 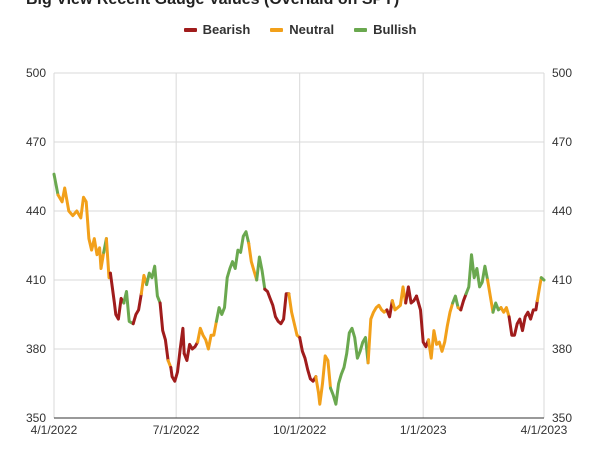 I want to click on legend-swatch-bullish, so click(x=361, y=29).